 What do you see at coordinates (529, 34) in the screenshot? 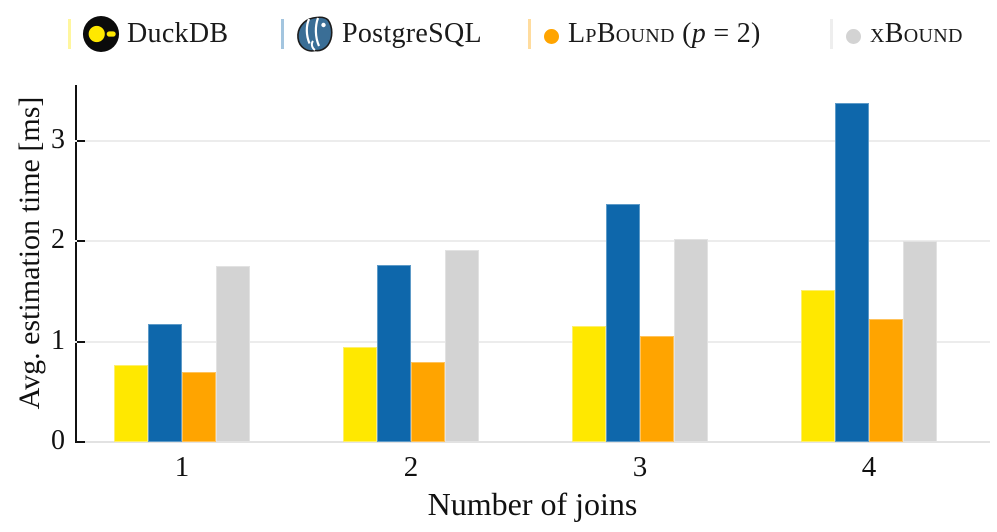
I see `legend-rule-lpbound` at bounding box center [529, 34].